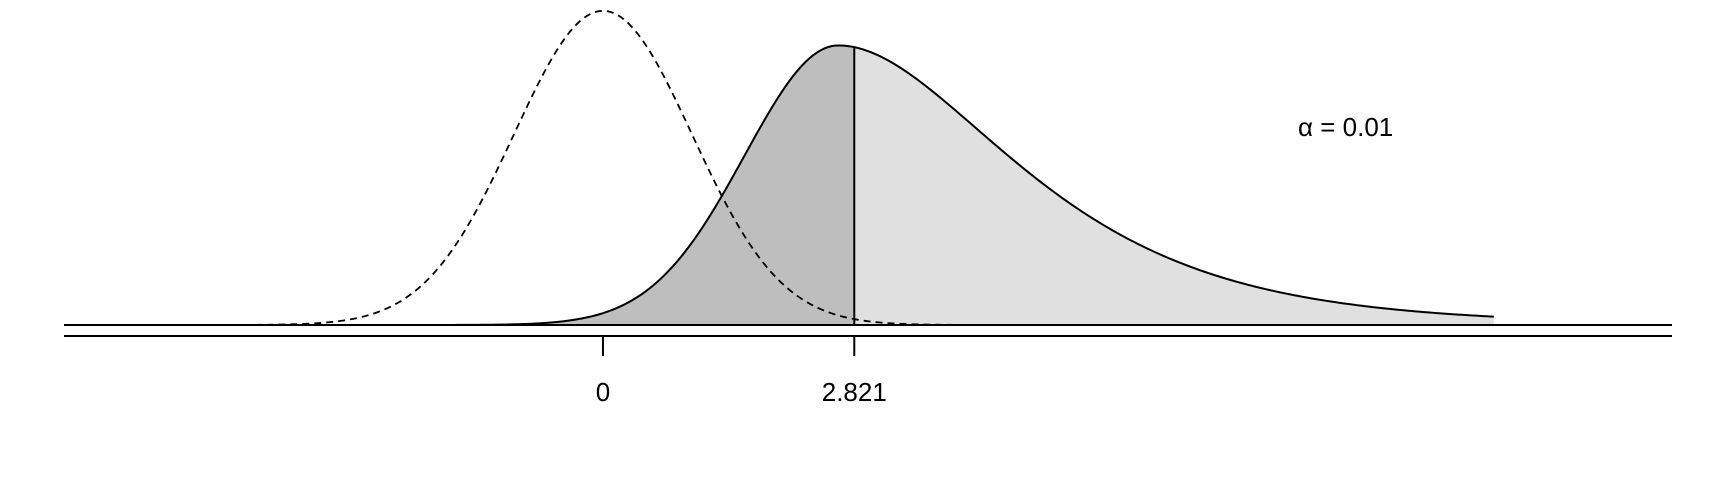 This screenshot has width=1728, height=480. What do you see at coordinates (741, 371) in the screenshot?
I see `x-axis-ticks: 0 2.821` at bounding box center [741, 371].